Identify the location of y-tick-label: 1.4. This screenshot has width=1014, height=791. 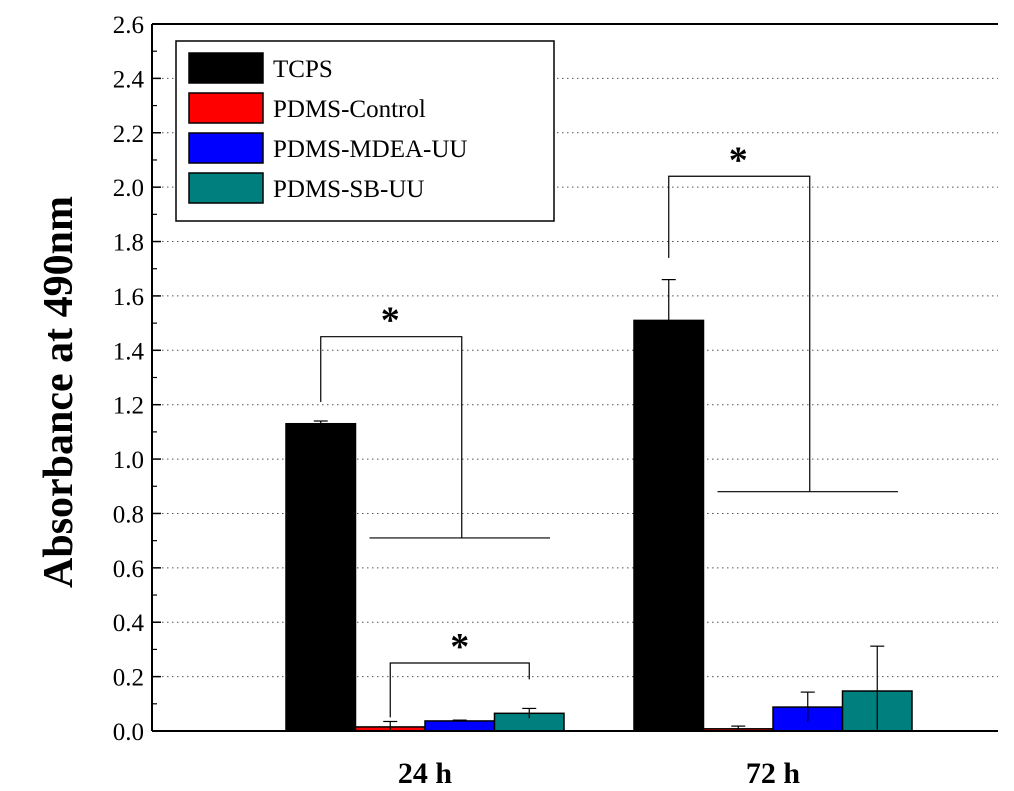
(129, 351).